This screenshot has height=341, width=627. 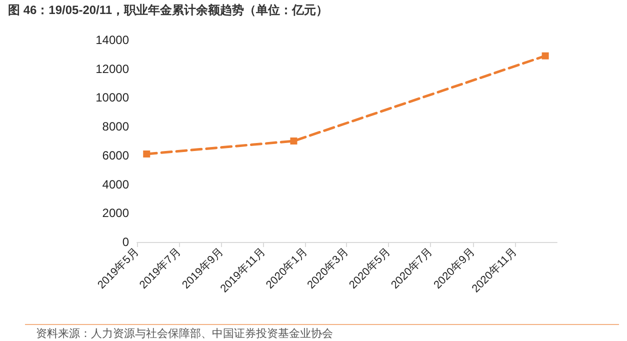 I want to click on y-tick-label: 14000, so click(x=113, y=40).